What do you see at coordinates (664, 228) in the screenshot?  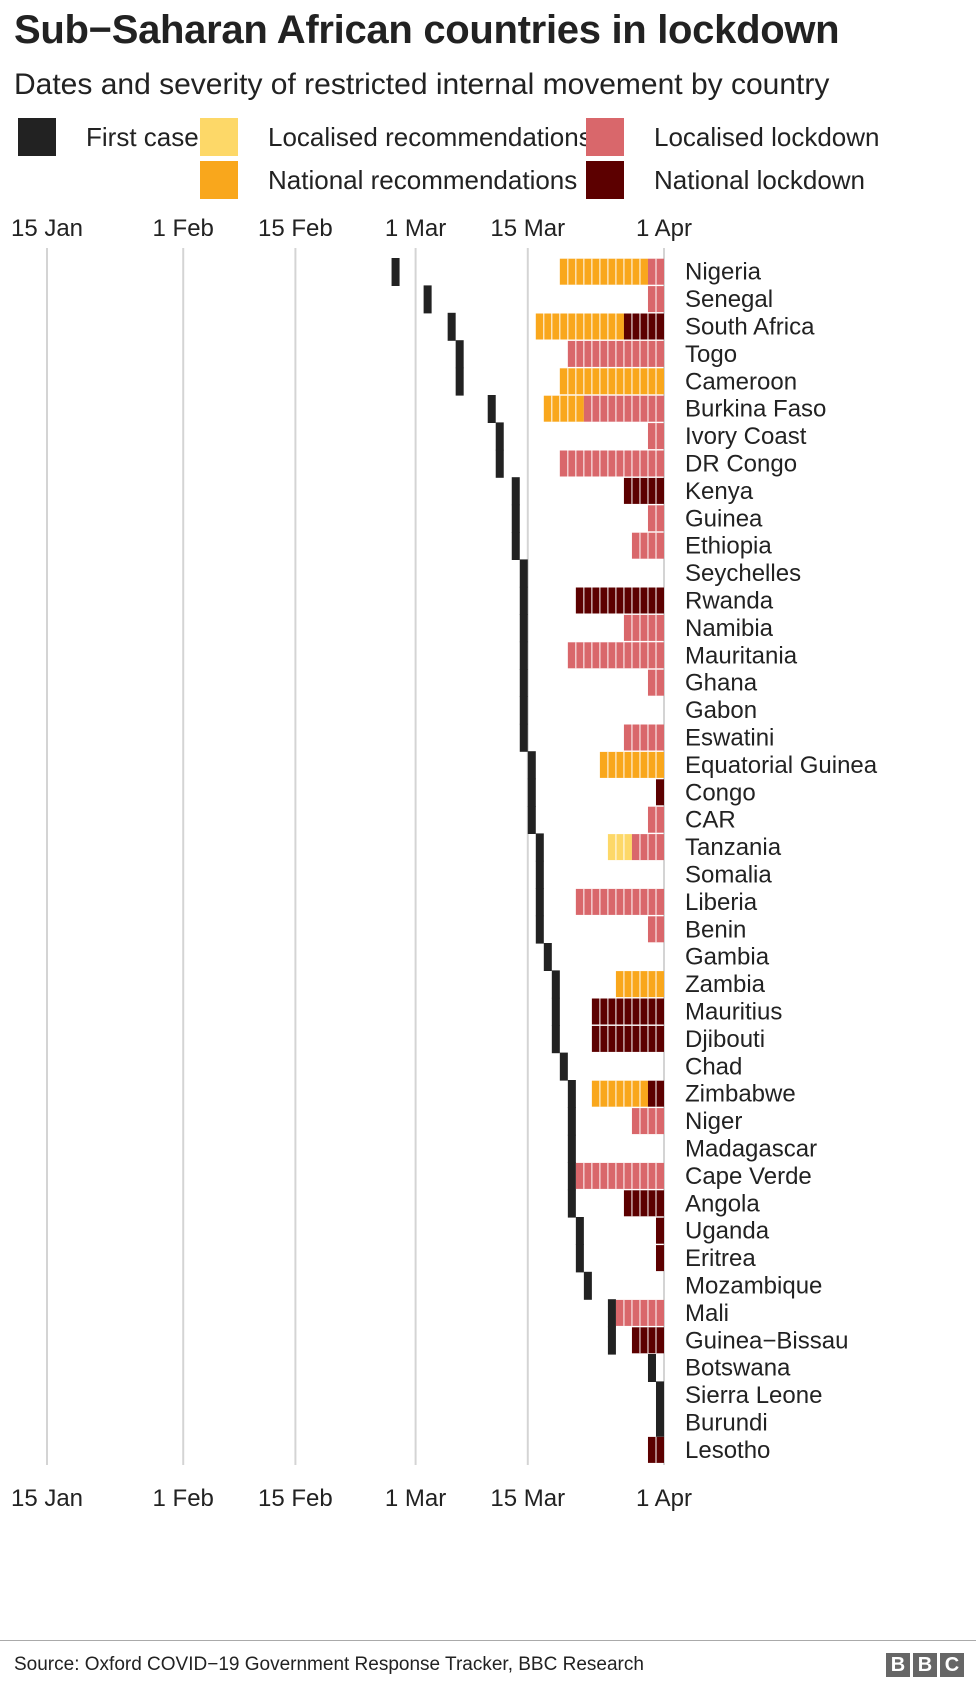 I see `x-tick-label-top: 1 Apr` at bounding box center [664, 228].